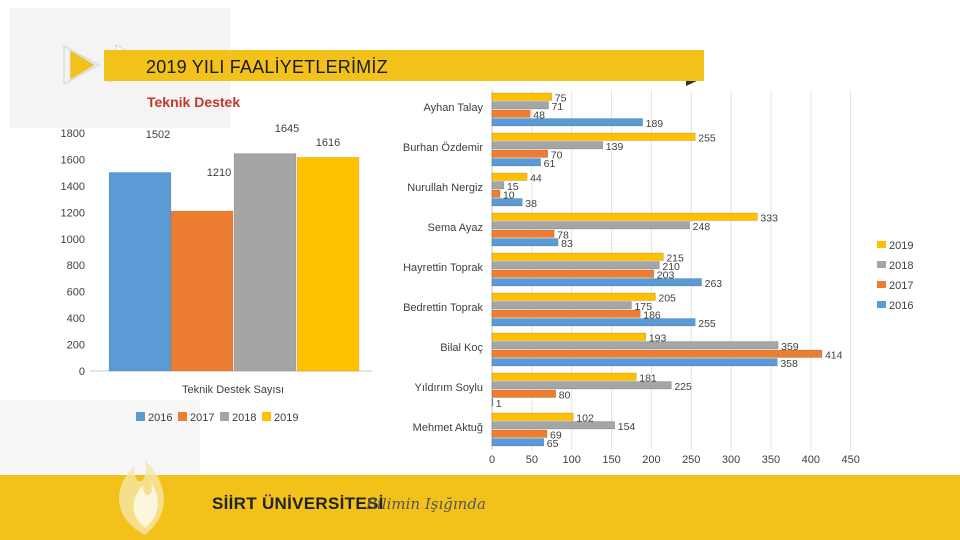 This screenshot has width=960, height=540. I want to click on x-tick-label: 100, so click(572, 460).